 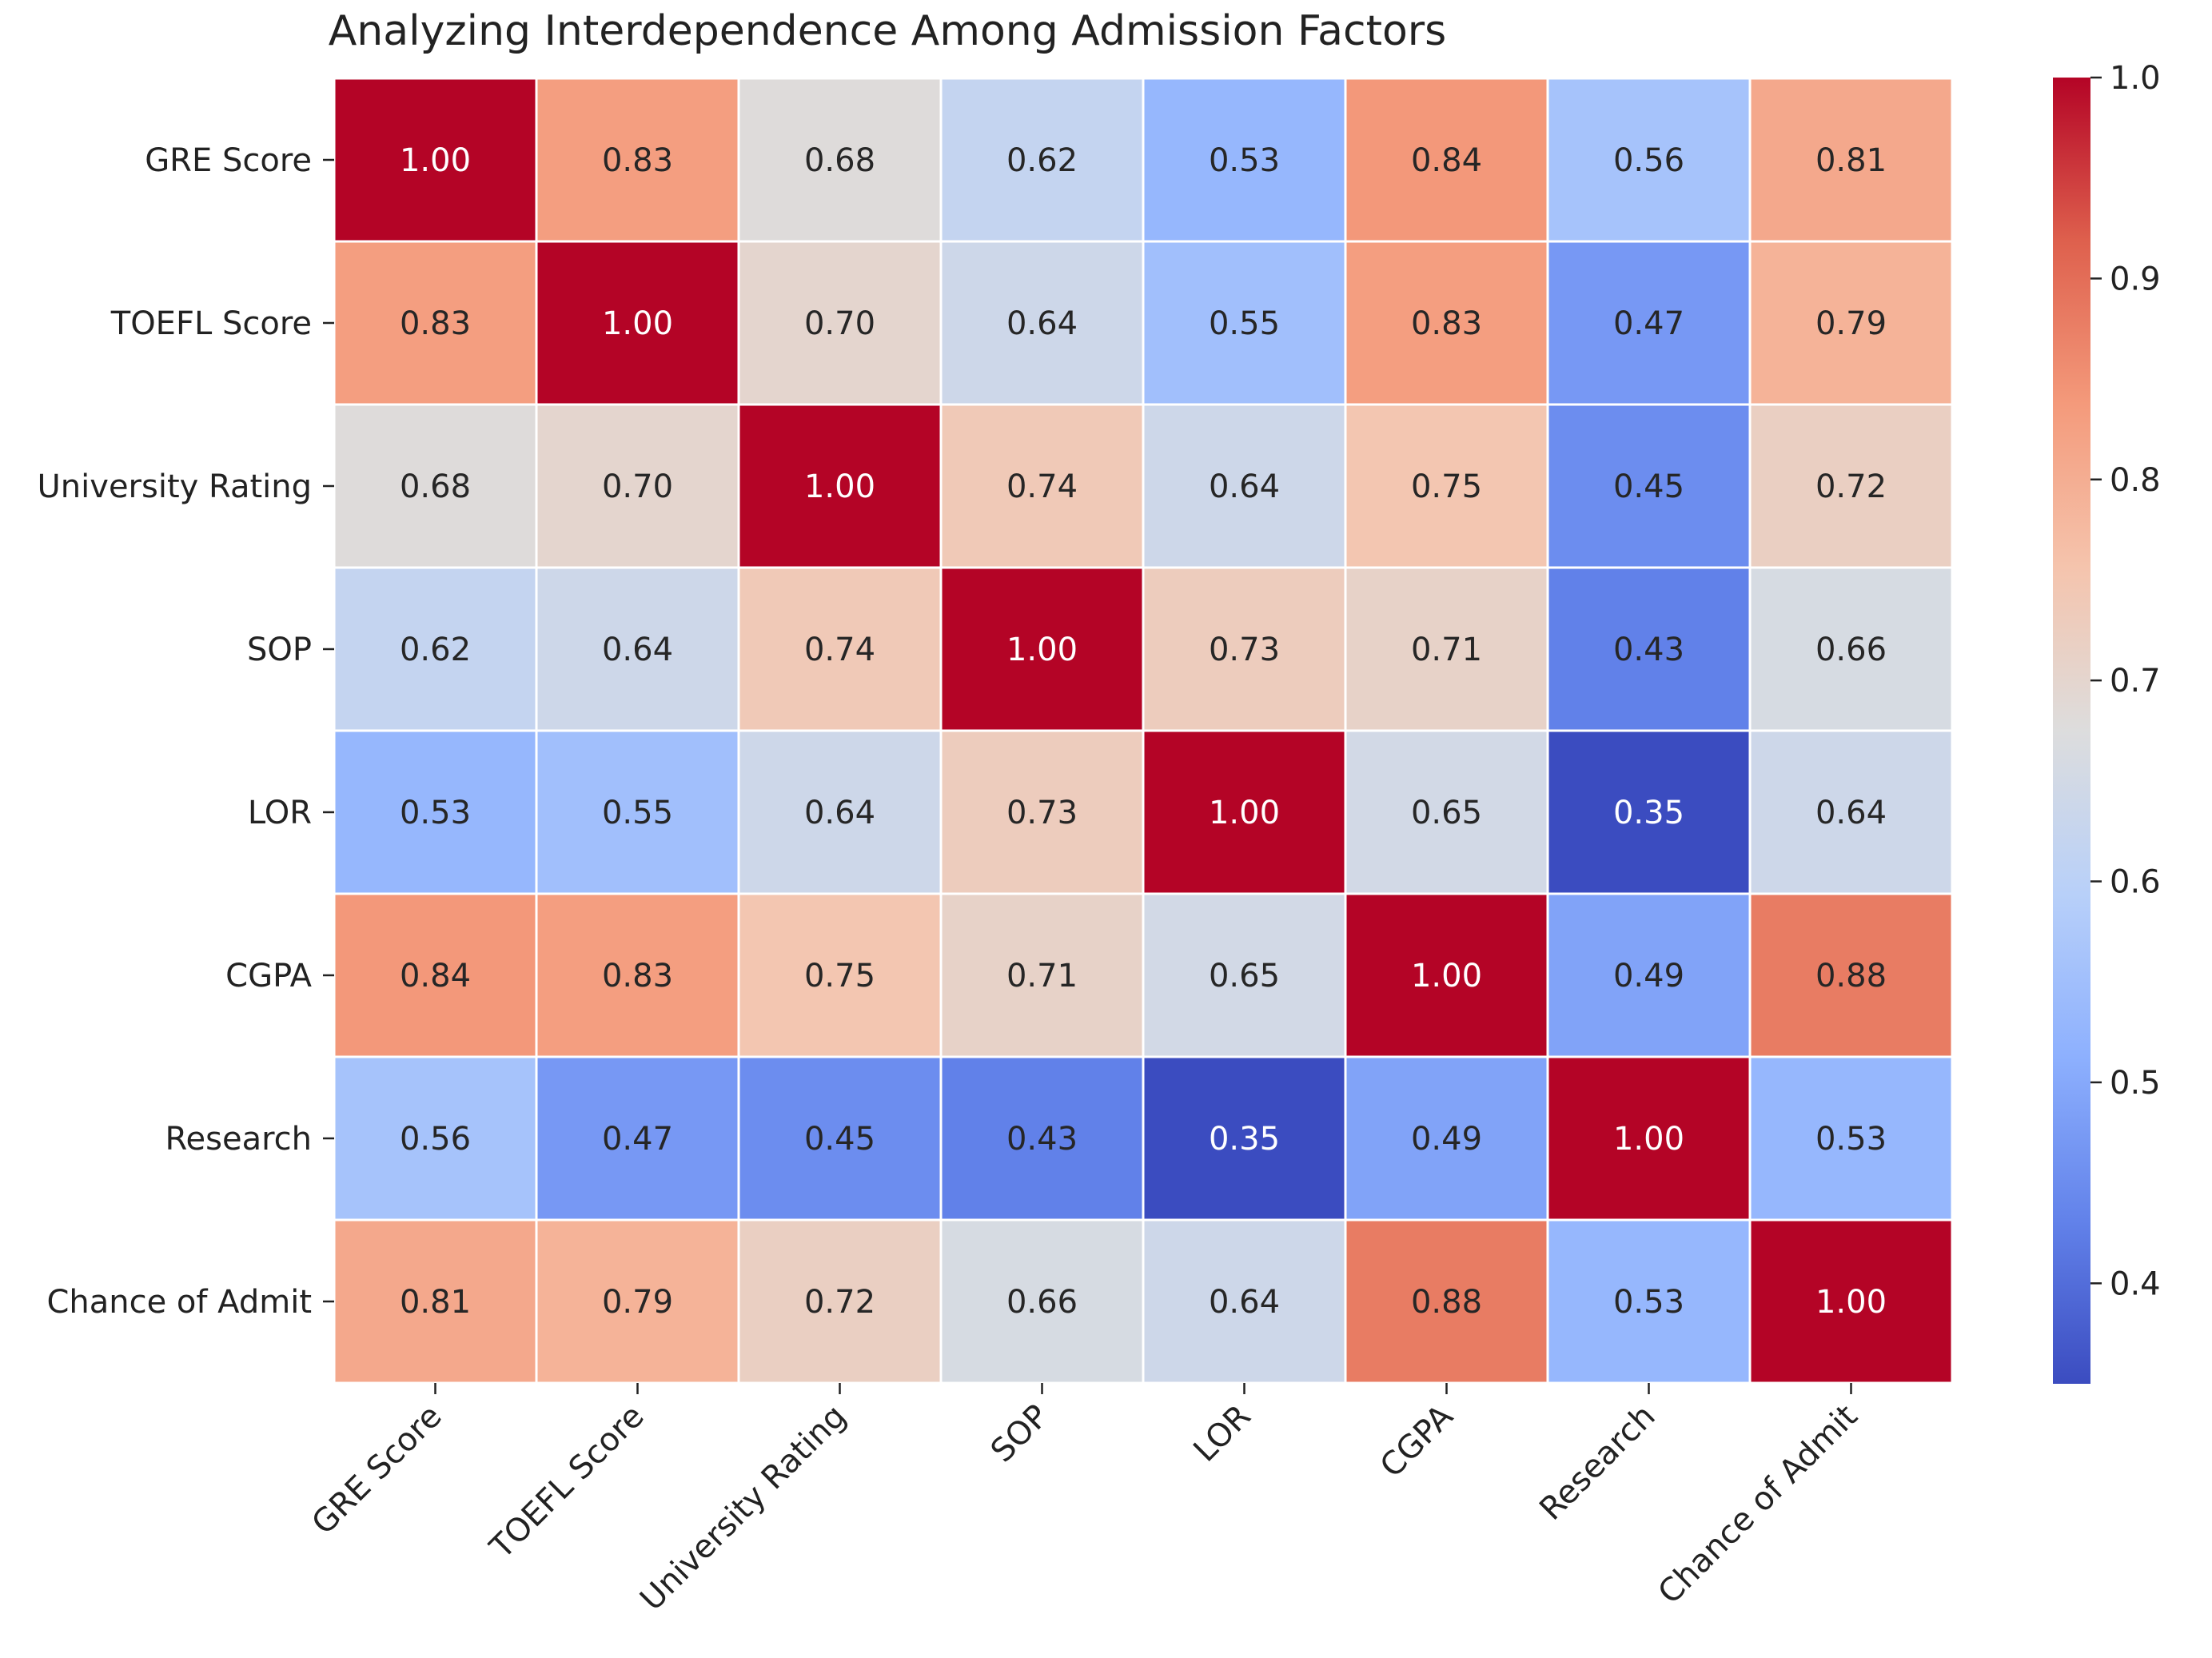 What do you see at coordinates (2107, 722) in the screenshot?
I see `colorbar: 0.4 0.5 0.6 0.7 0.8 0.9 1.0` at bounding box center [2107, 722].